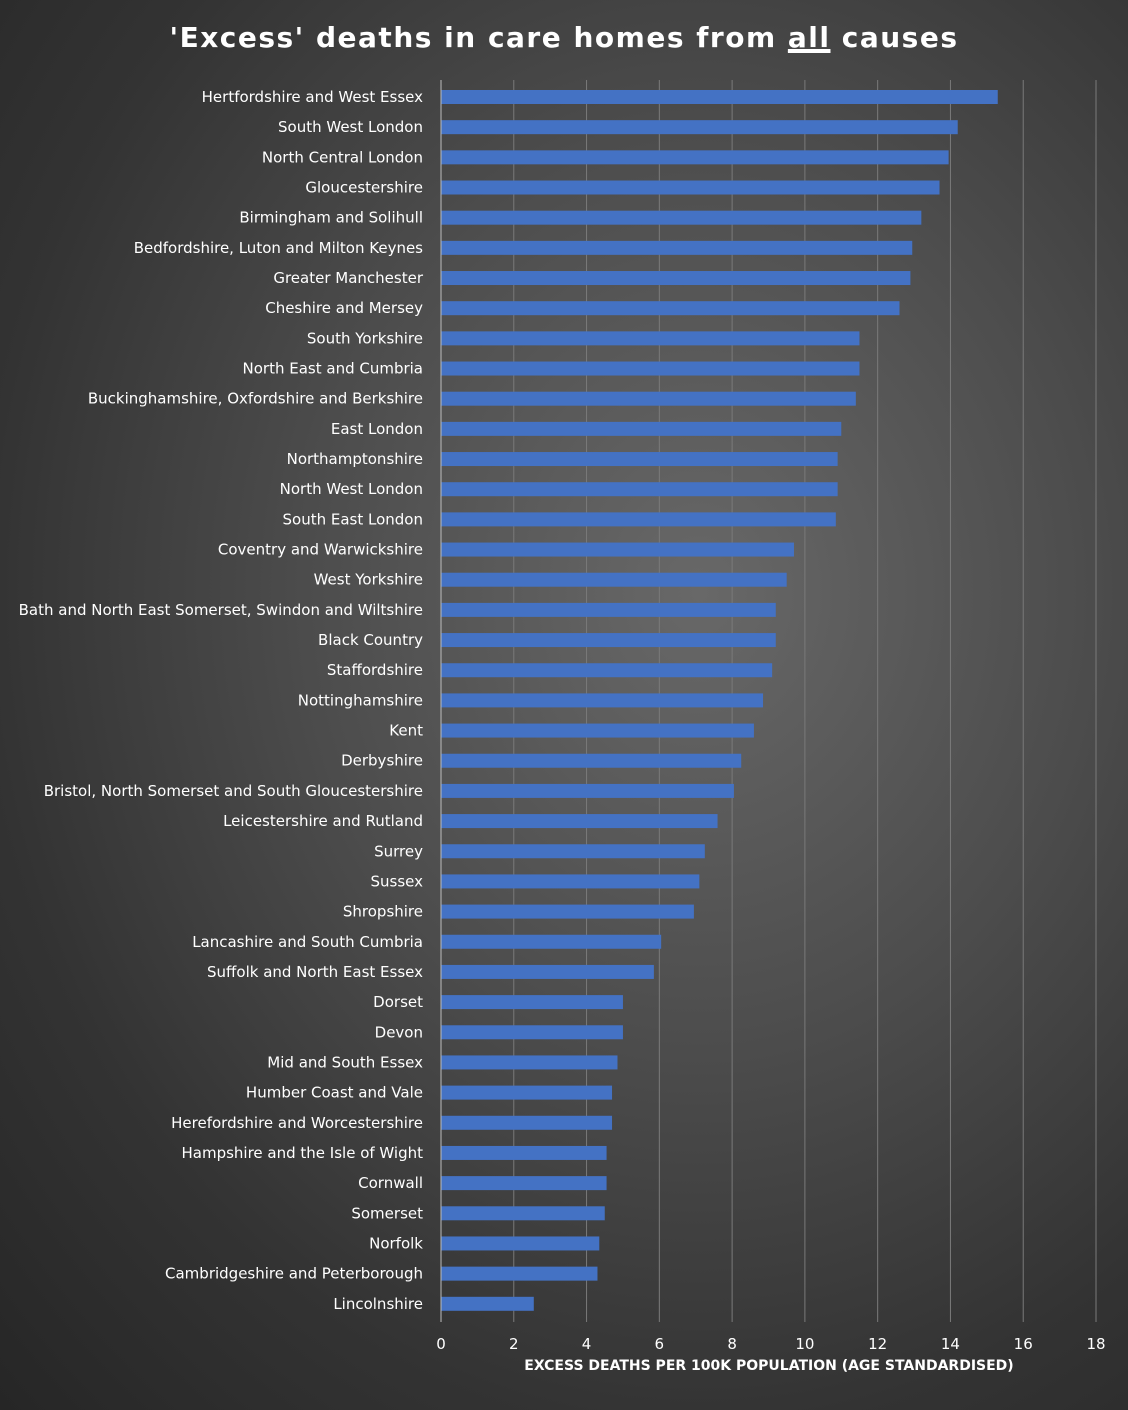 This screenshot has width=1128, height=1410. Describe the element at coordinates (770, 1344) in the screenshot. I see `x-axis-tick-labels: 0 2 4 6 8 10 12 14 16 18` at that location.